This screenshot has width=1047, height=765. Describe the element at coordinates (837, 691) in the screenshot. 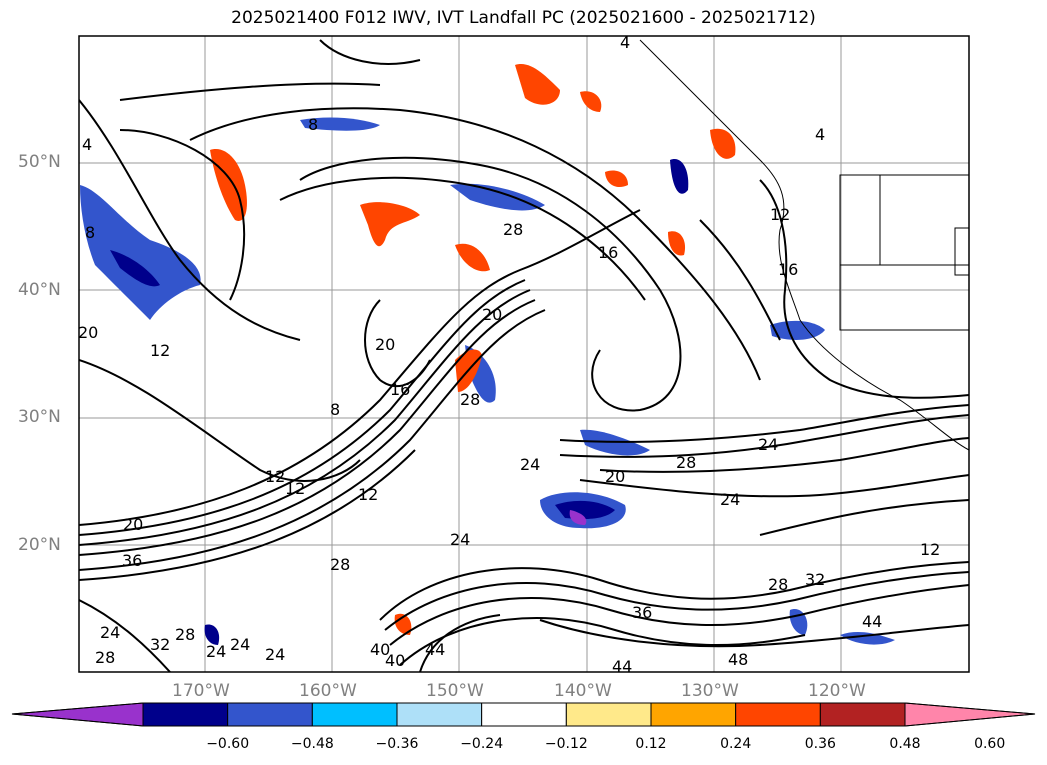

I see `lon-label: 120°W` at that location.